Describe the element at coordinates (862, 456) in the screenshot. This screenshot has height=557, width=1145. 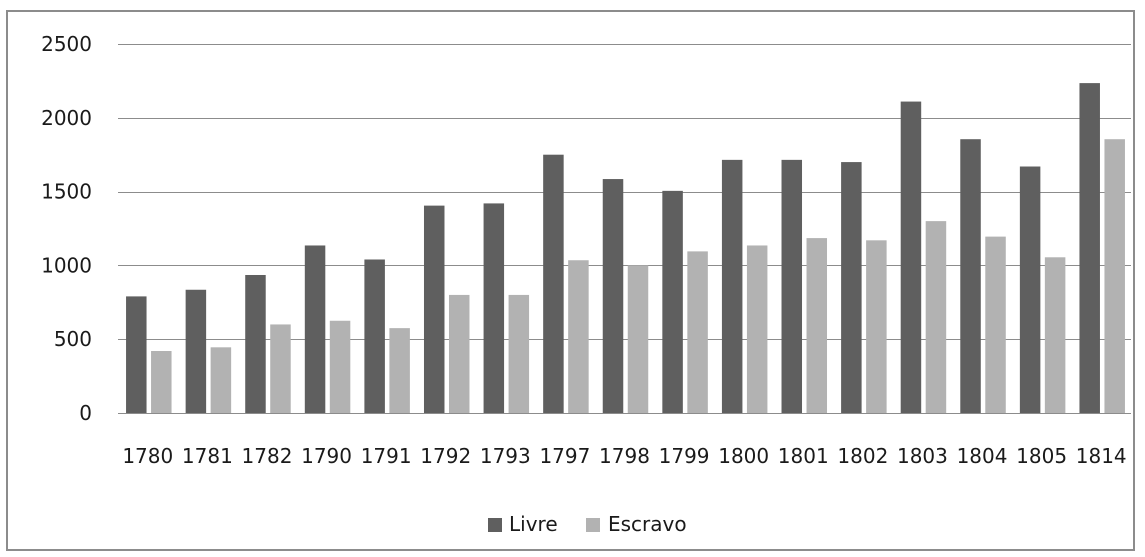
I see `x-tick-label: 1802` at that location.